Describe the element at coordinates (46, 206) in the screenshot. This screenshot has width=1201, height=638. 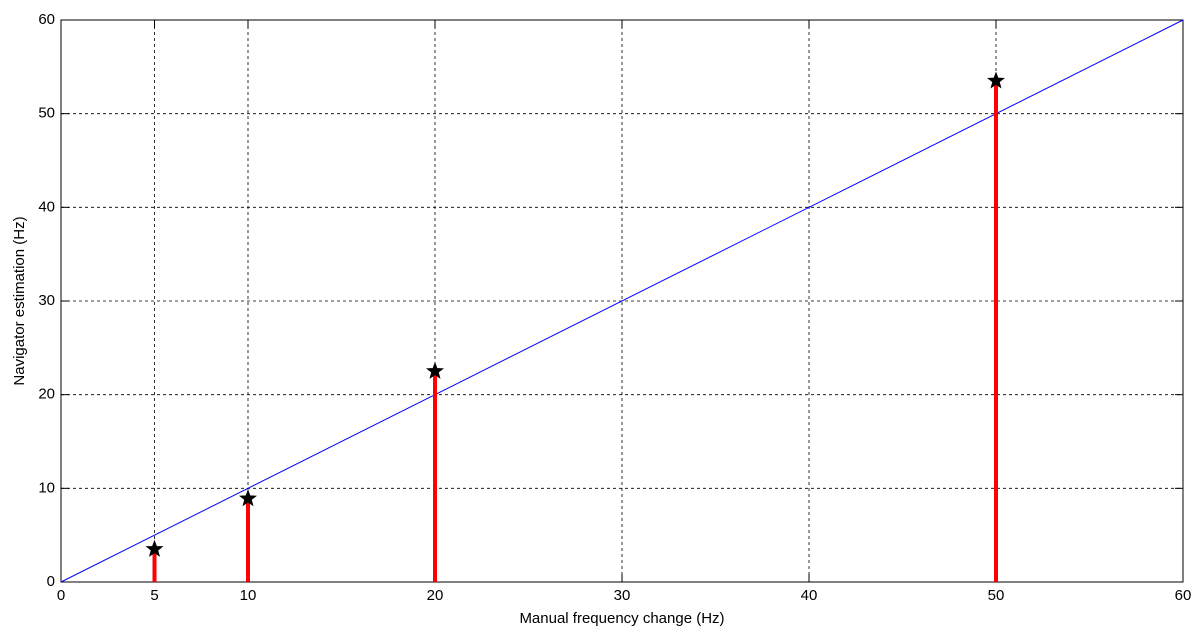
I see `y-tick-label: 40` at that location.